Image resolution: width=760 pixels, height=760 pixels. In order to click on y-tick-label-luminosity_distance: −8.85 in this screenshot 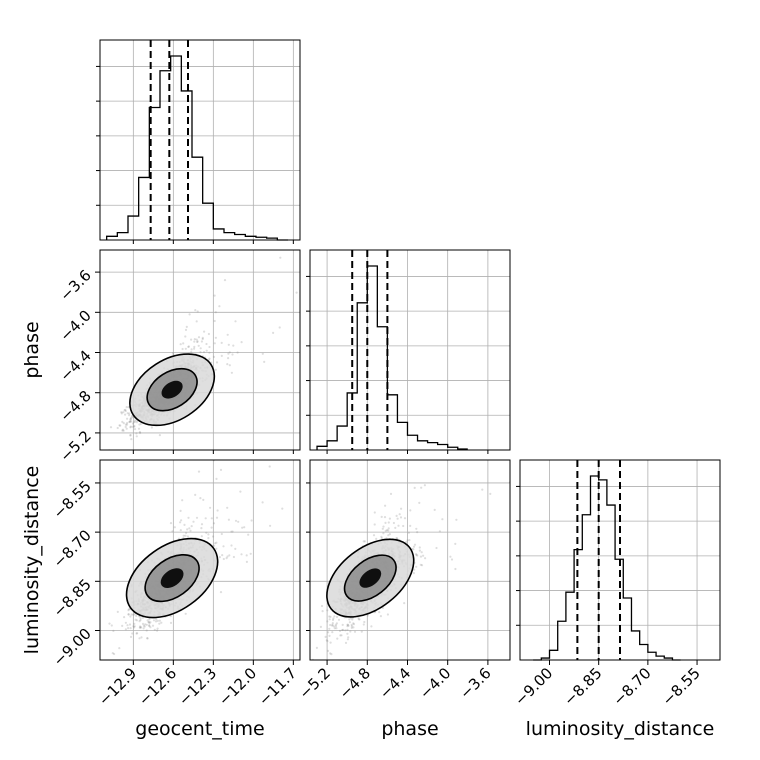, I will do `click(72, 597)`.